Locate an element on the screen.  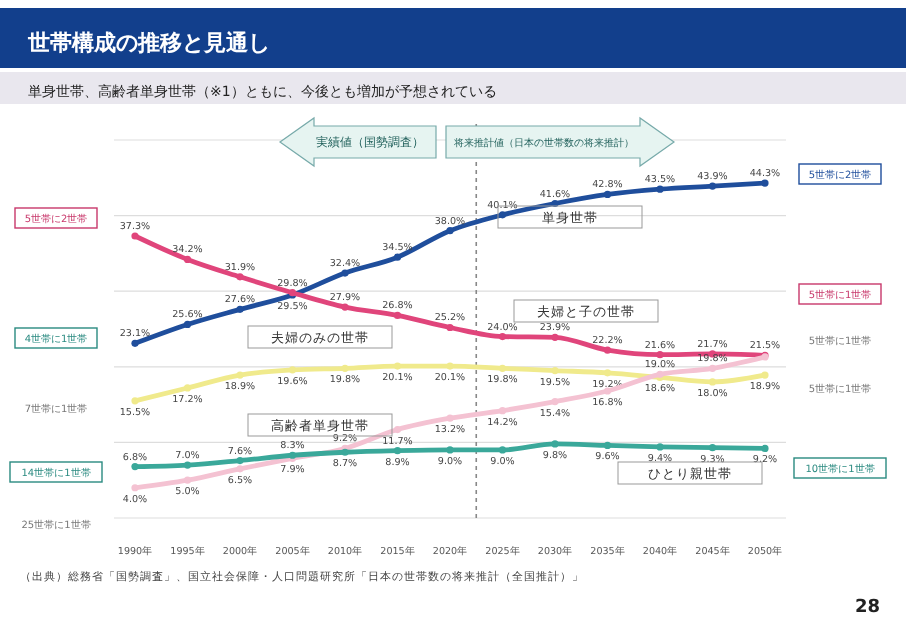
text: 28 is located at coordinates (867, 608).